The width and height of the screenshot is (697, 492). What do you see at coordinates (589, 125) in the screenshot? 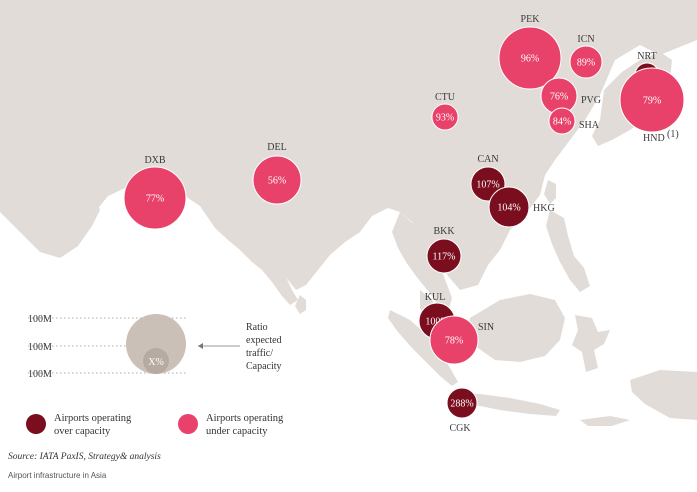
I see `airport-code-sha: SHA` at bounding box center [589, 125].